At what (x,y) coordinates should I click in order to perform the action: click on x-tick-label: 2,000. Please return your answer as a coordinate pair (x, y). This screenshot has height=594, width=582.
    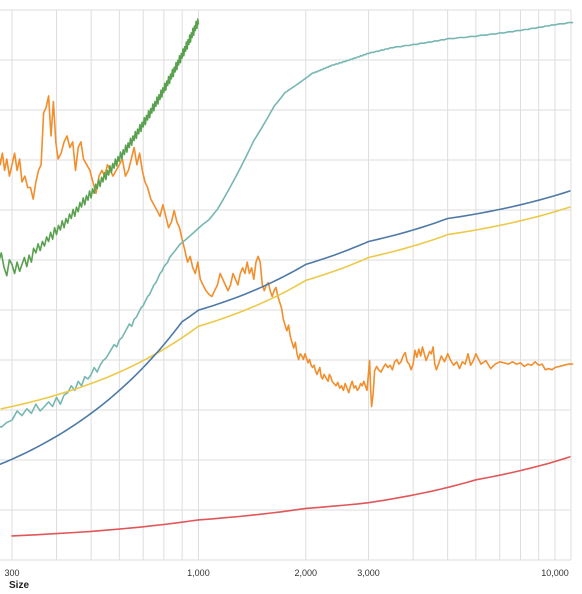
    Looking at the image, I should click on (306, 573).